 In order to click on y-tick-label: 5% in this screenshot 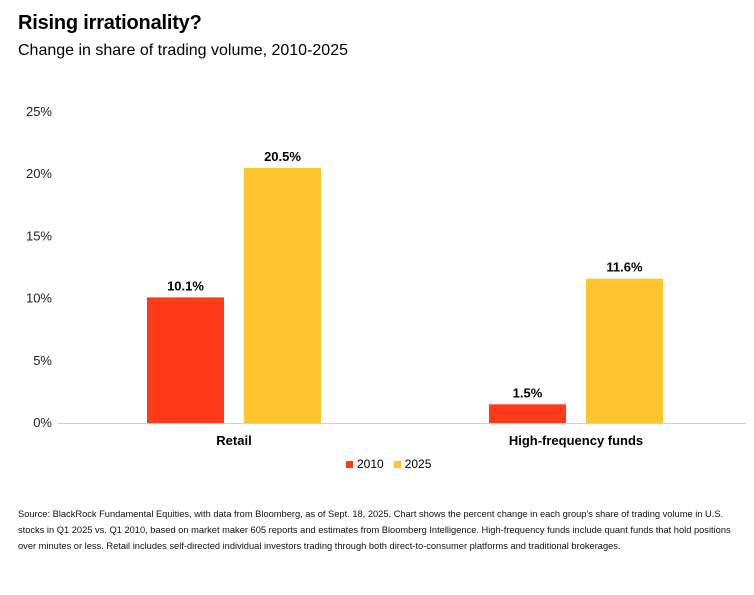, I will do `click(42, 360)`.